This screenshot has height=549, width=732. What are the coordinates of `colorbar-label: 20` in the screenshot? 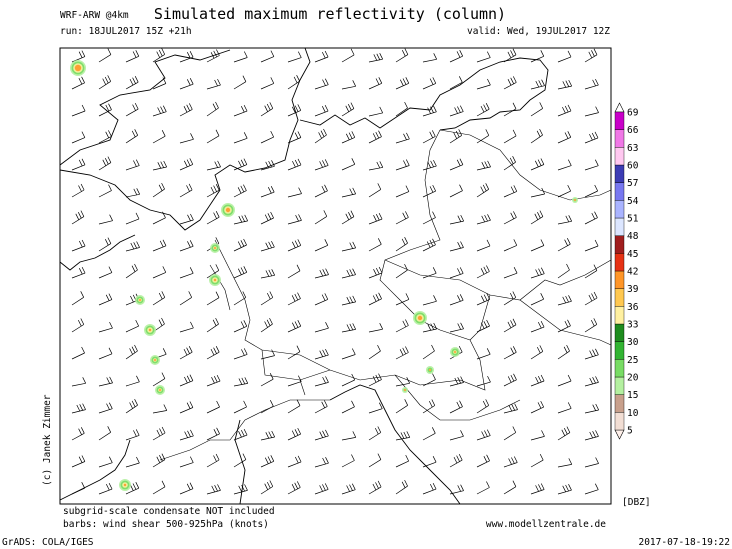 It's located at (633, 378).